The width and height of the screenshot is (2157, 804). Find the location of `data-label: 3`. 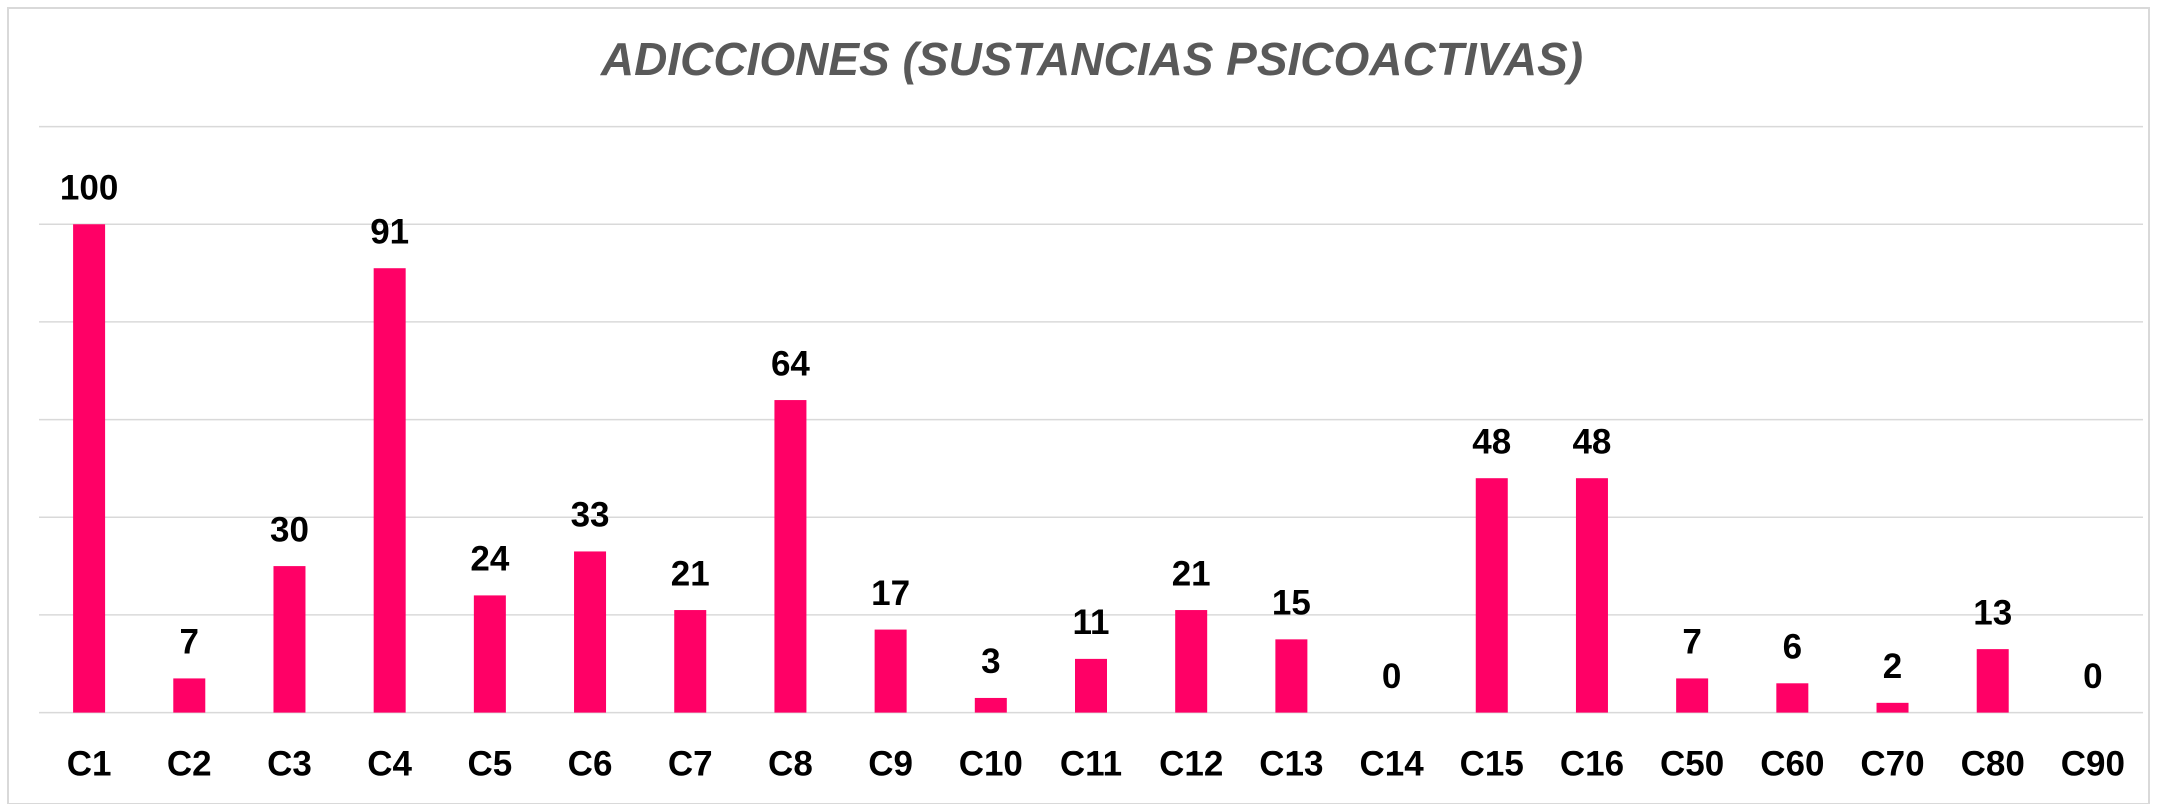

data-label: 3 is located at coordinates (990, 661).